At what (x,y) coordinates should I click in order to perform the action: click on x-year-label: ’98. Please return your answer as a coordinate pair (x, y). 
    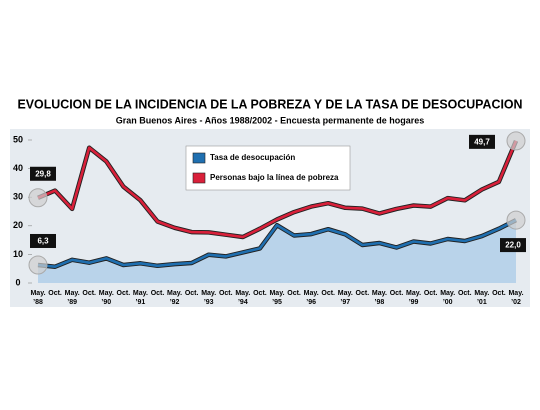
    Looking at the image, I should click on (380, 302).